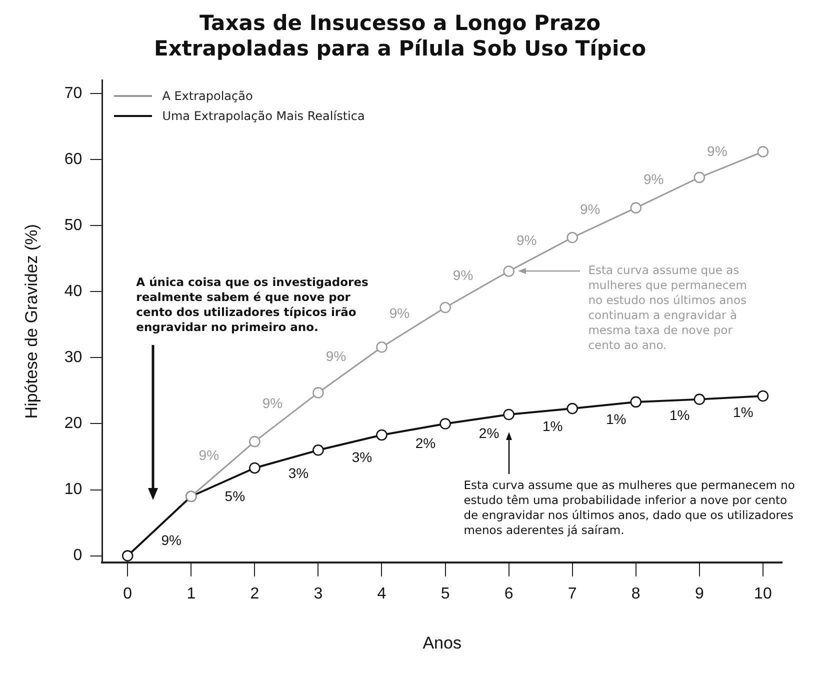 This screenshot has width=830, height=684. I want to click on y-tick-label: 70, so click(73, 93).